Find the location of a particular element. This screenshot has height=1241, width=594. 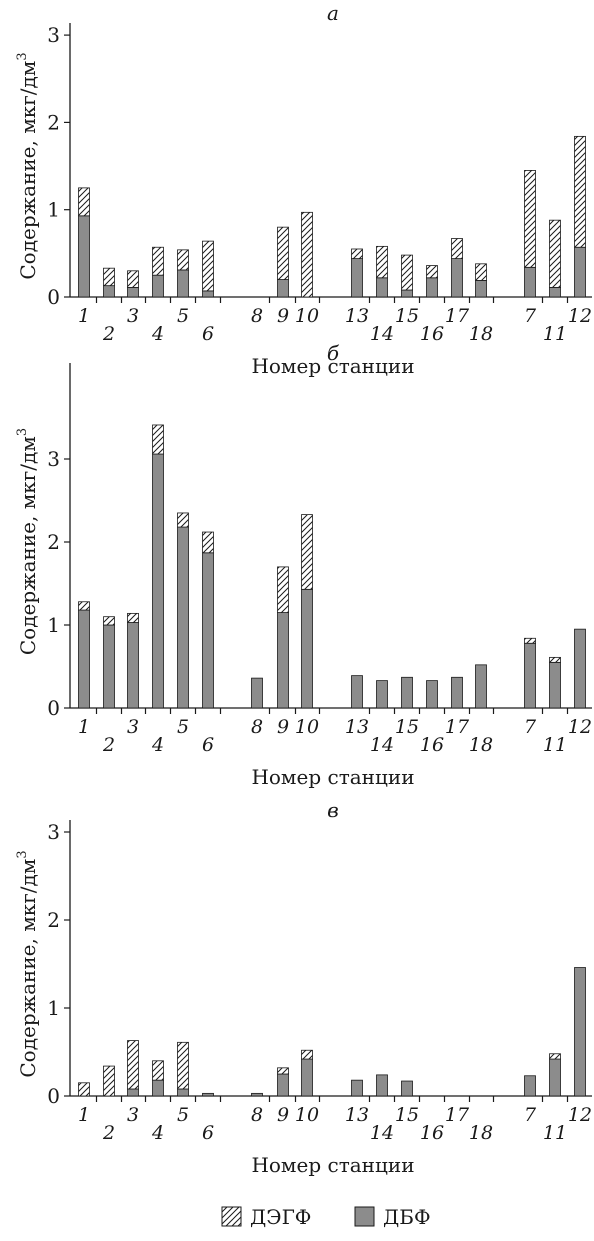

legend-swatch-dbf is located at coordinates (364, 1216).